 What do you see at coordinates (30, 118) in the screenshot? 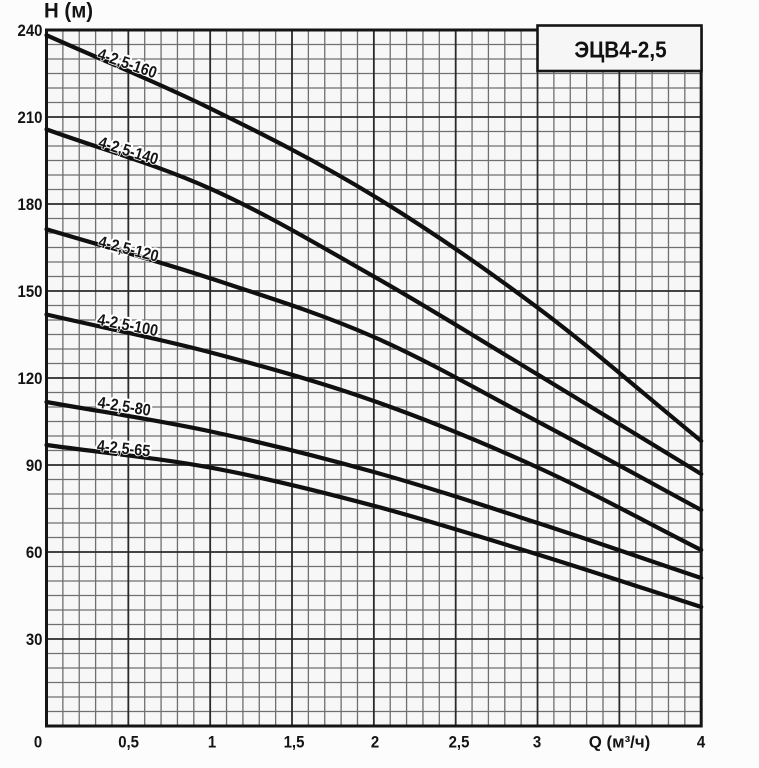
I see `svg-text: 210` at bounding box center [30, 118].